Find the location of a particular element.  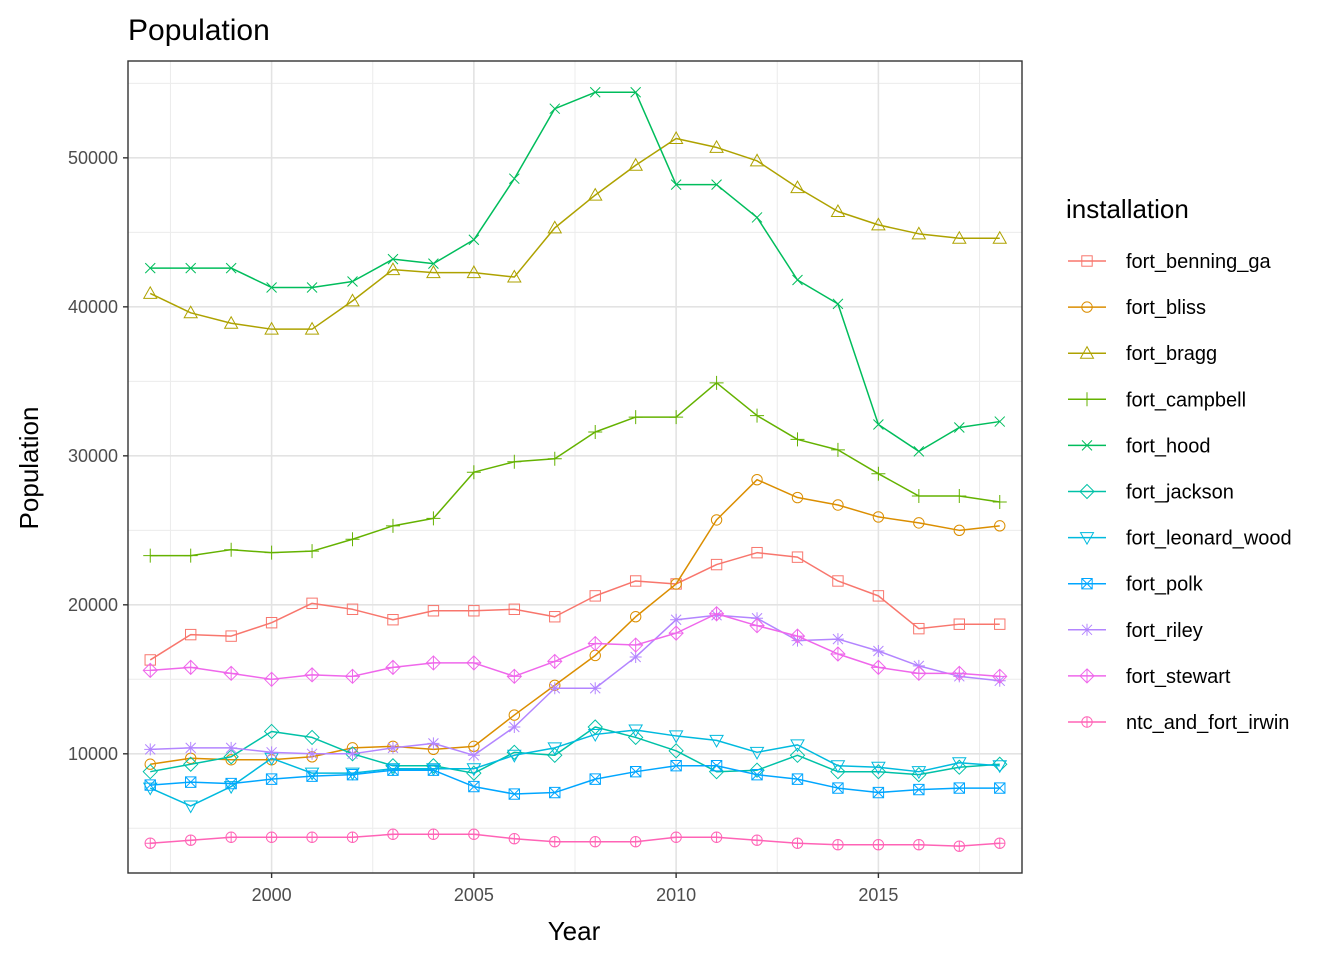

series-line-fort_polk is located at coordinates (575, 779).